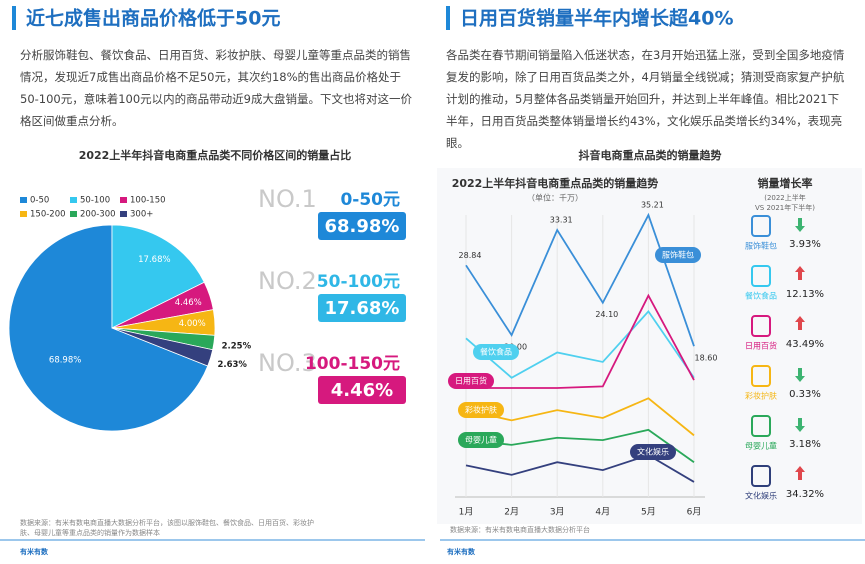 Image resolution: width=865 pixels, height=564 pixels. I want to click on series-tag-label: 日用百货, so click(471, 381).